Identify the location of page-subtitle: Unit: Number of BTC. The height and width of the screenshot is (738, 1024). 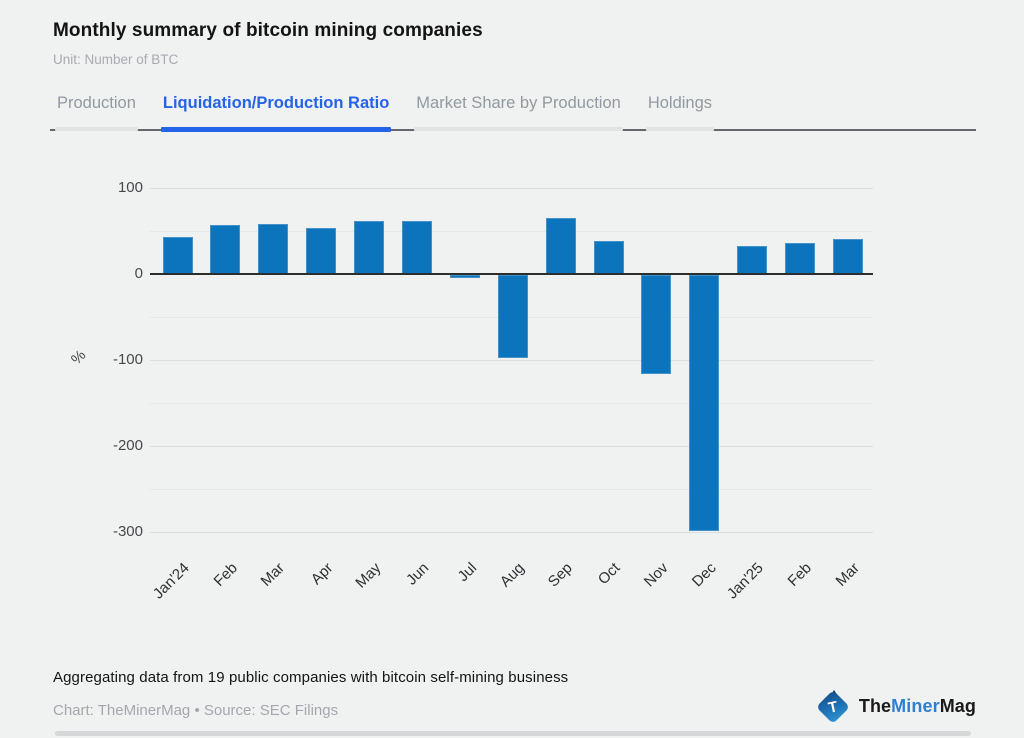
(116, 59).